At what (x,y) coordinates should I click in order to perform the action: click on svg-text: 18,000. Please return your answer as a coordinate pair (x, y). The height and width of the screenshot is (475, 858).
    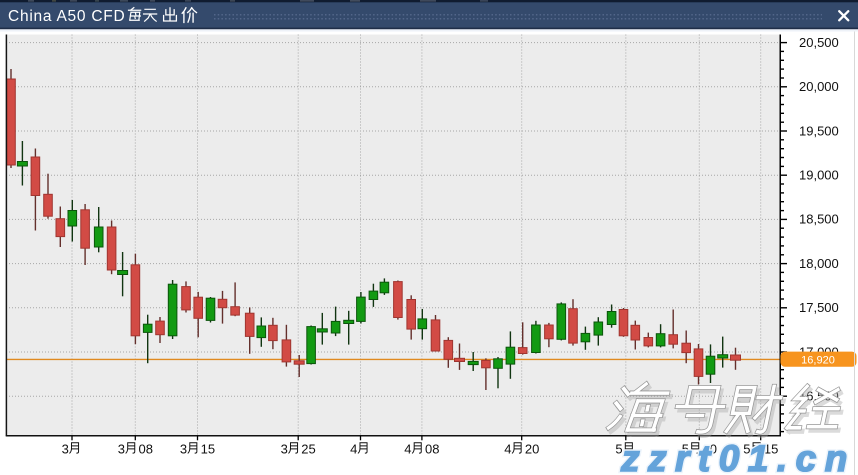
    Looking at the image, I should click on (819, 263).